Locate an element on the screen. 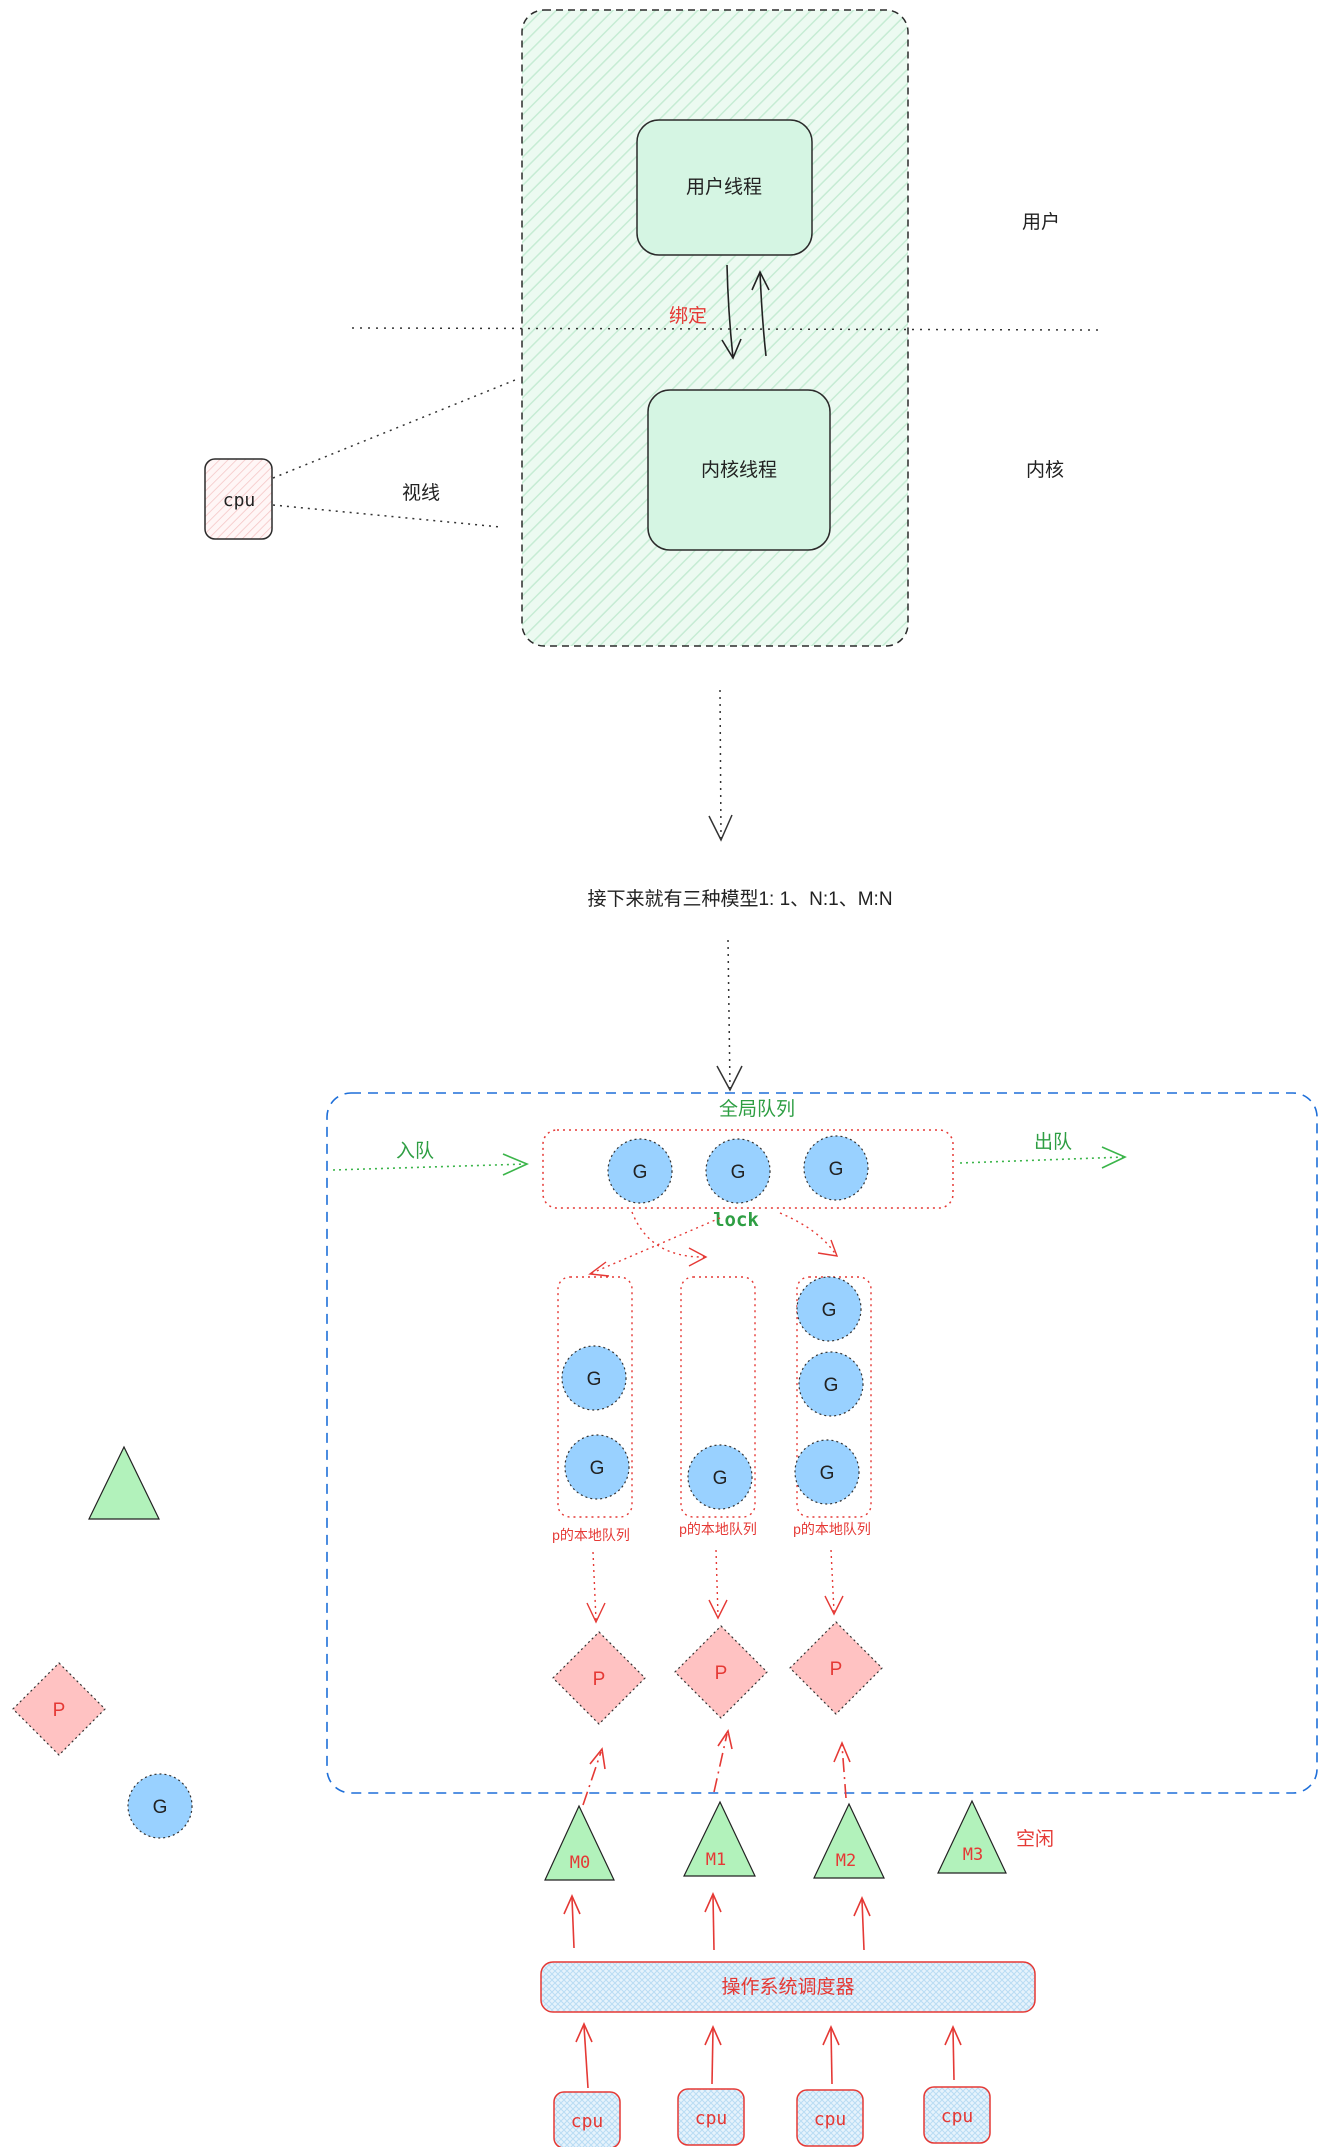 The width and height of the screenshot is (1320, 2147). local-g-2a-label: G is located at coordinates (720, 1478).